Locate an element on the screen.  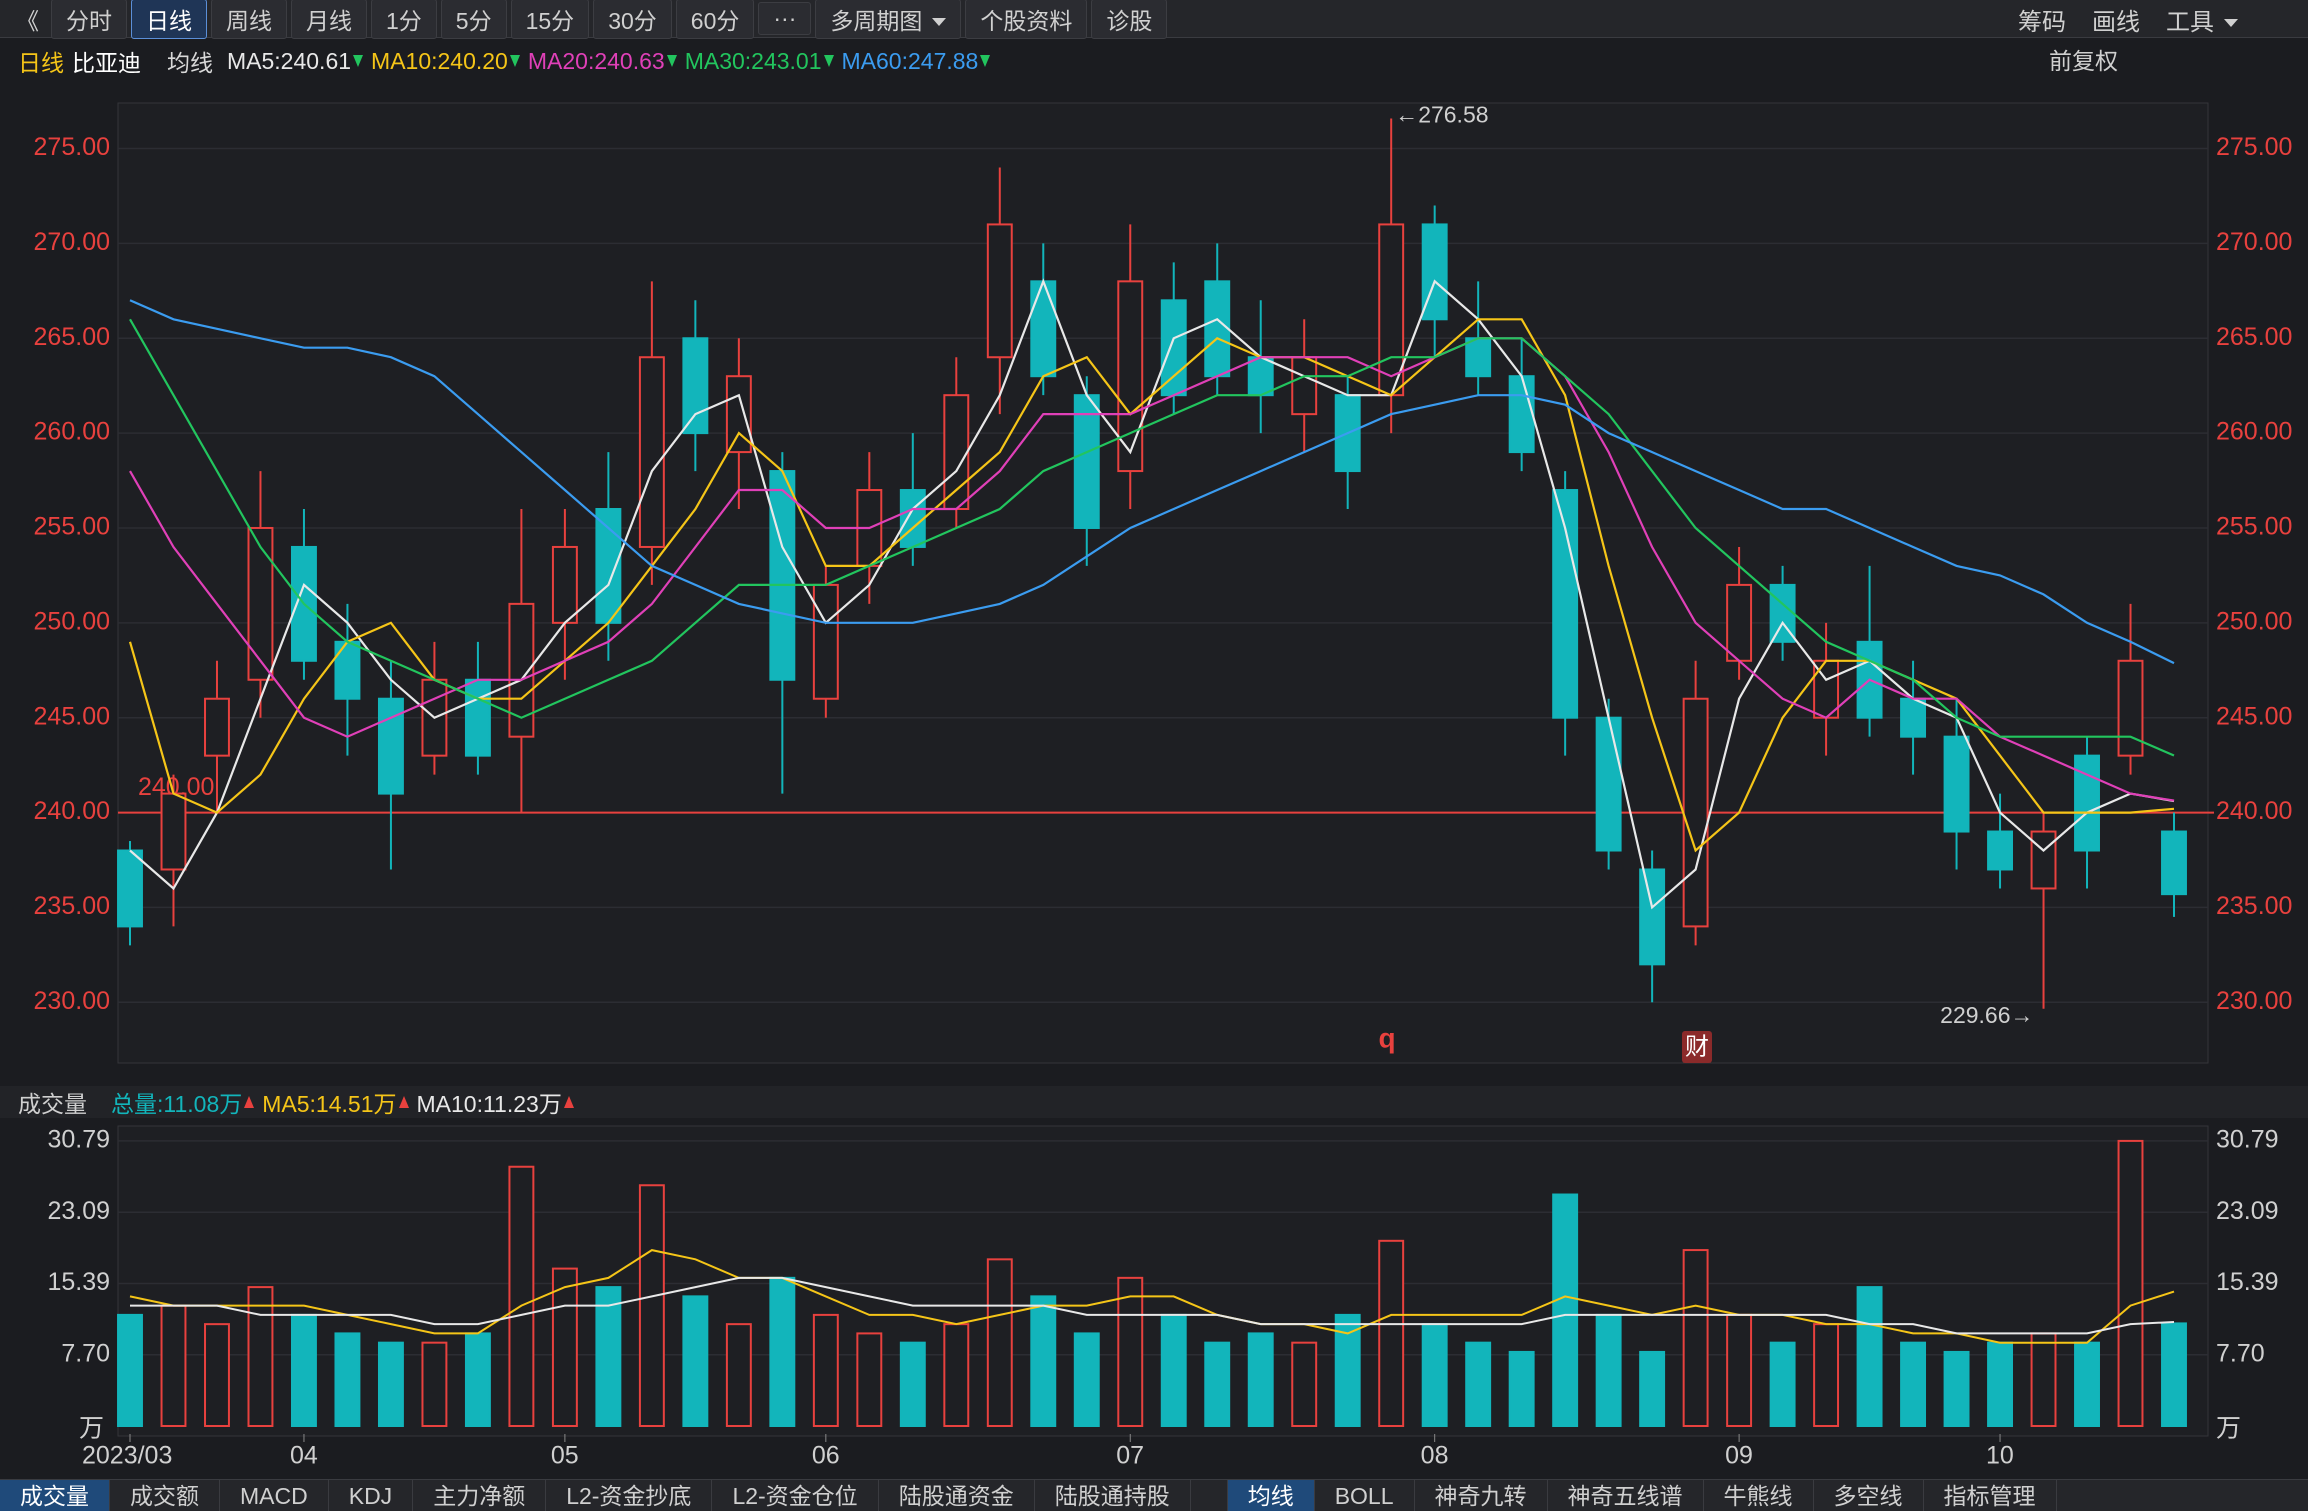
toolbar-button: 诊股 is located at coordinates (1129, 19).